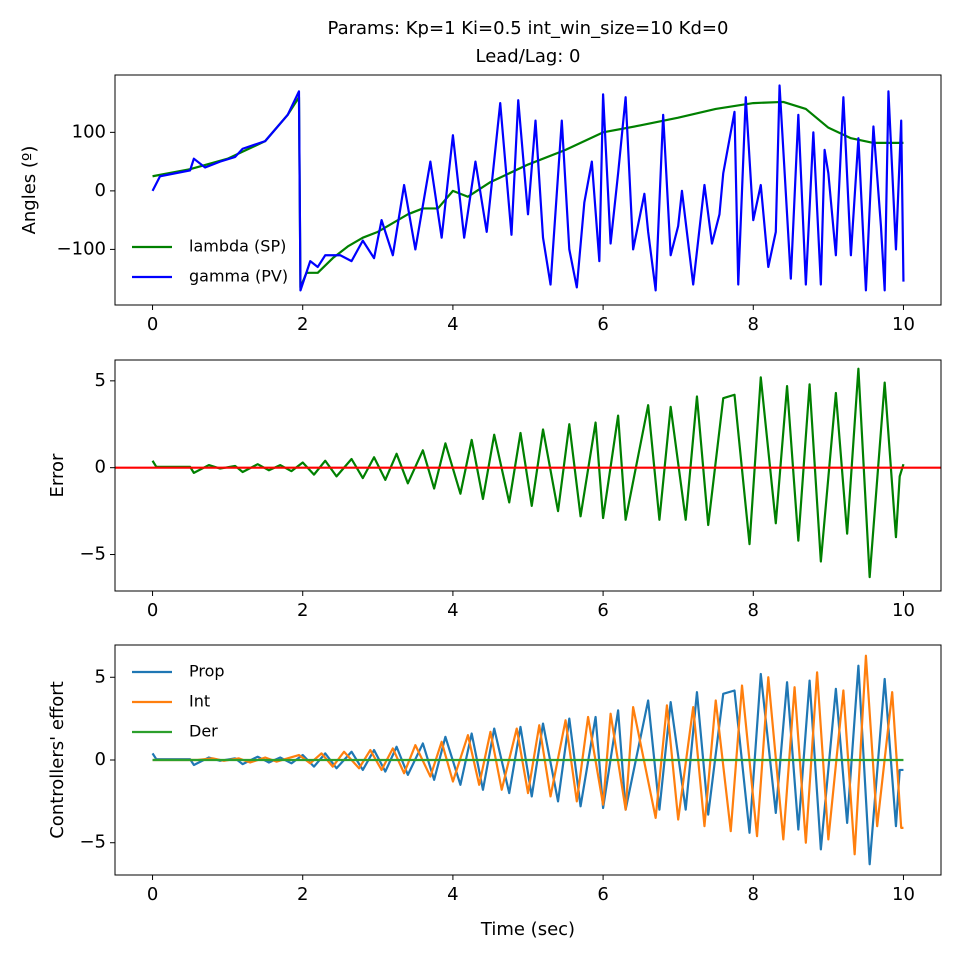  Describe the element at coordinates (57, 475) in the screenshot. I see `y-axis-label: Error` at that location.